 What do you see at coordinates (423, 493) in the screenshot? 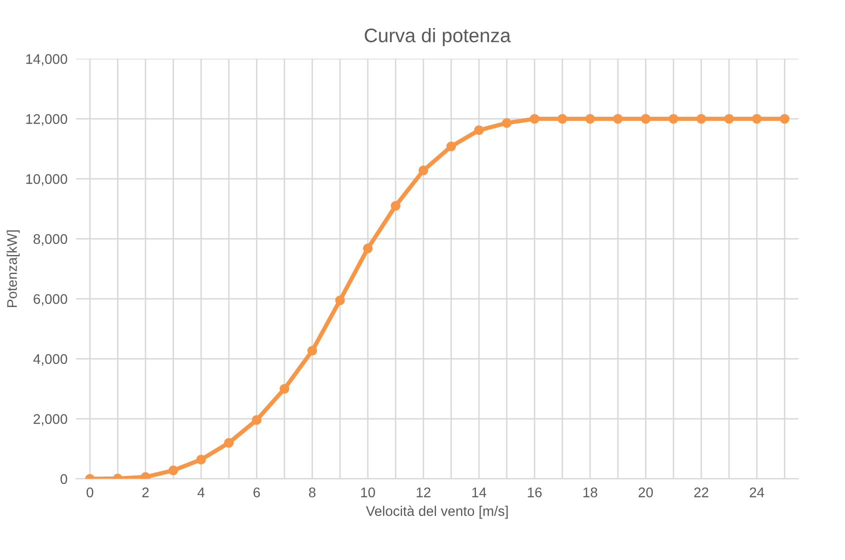
I see `x-tick-label: 12` at bounding box center [423, 493].